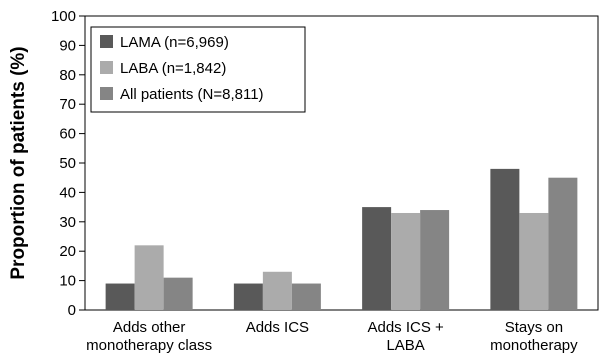 The width and height of the screenshot is (600, 358). I want to click on y-tick-label: 40, so click(67, 192).